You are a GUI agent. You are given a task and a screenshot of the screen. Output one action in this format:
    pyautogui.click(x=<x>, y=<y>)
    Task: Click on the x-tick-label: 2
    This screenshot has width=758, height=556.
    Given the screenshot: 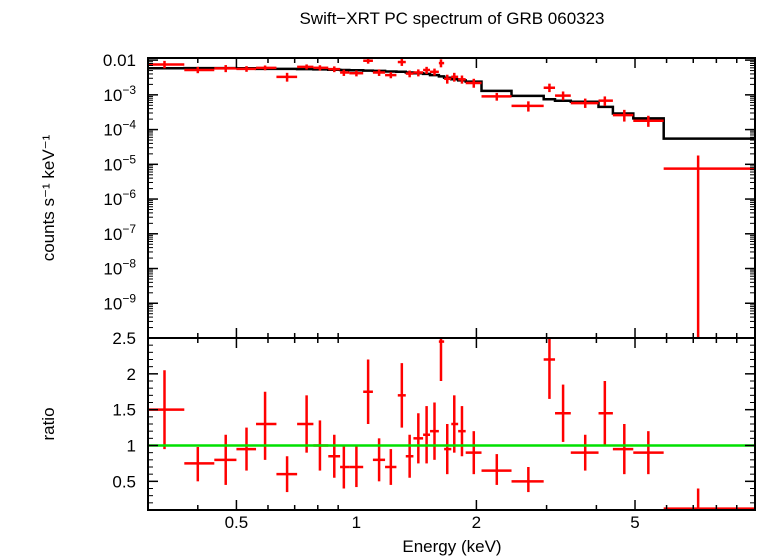 What is the action you would take?
    pyautogui.click(x=476, y=522)
    